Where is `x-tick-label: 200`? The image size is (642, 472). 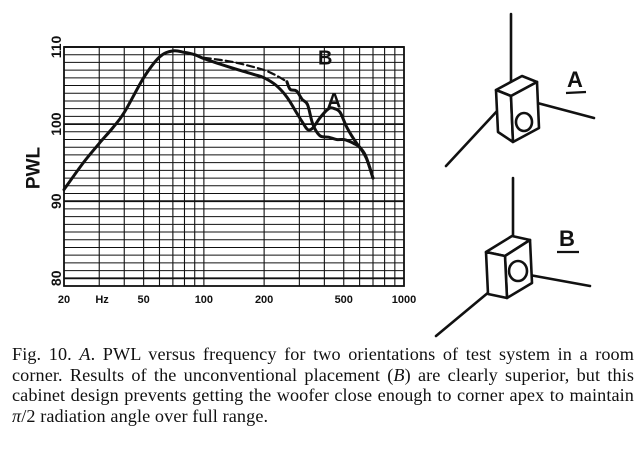 x-tick-label: 200 is located at coordinates (264, 300).